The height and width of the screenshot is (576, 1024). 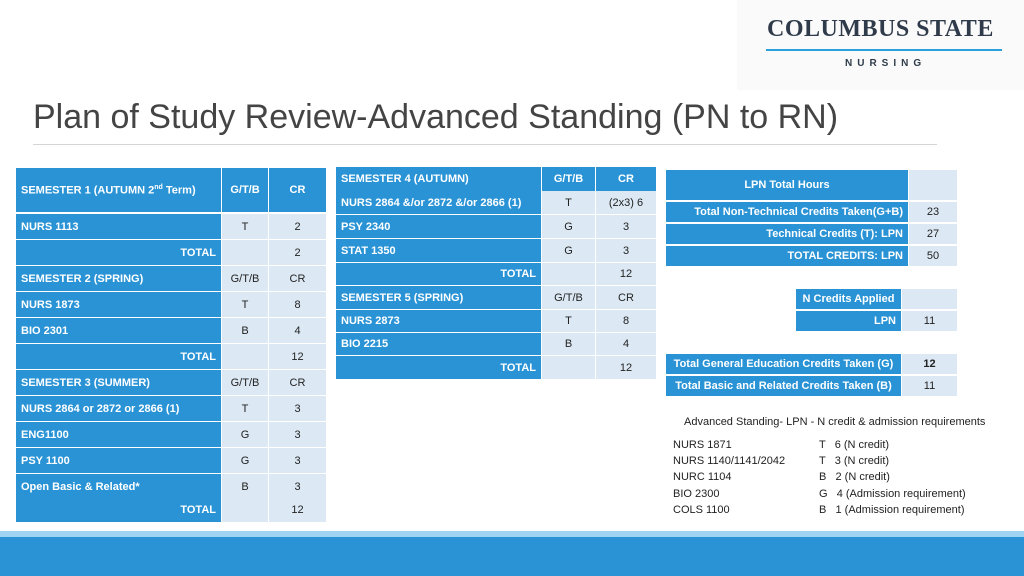 I want to click on table-row-cr: (2x3) 6, so click(x=626, y=202).